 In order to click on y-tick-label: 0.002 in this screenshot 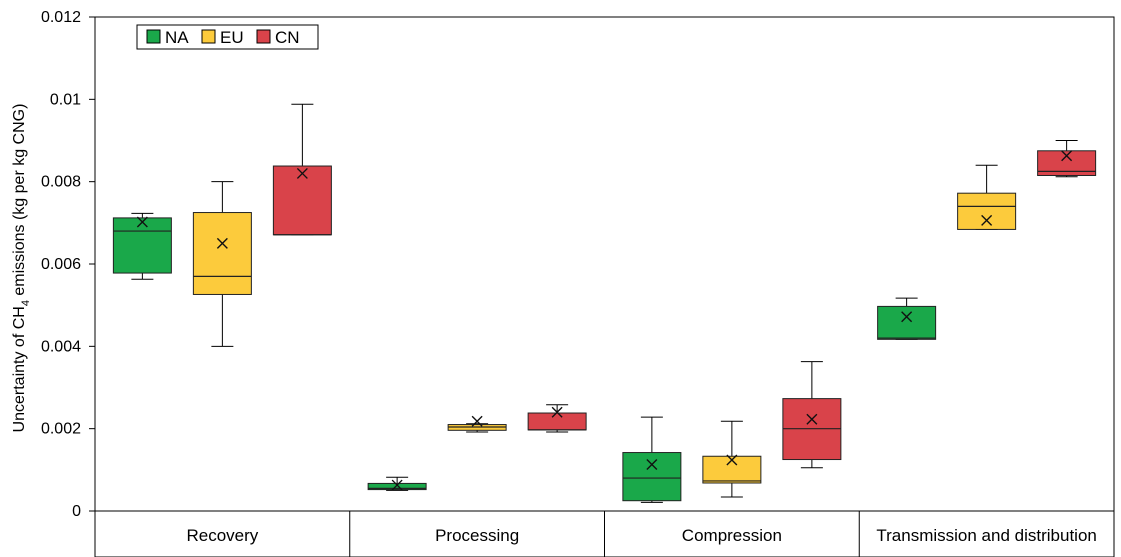, I will do `click(61, 429)`.